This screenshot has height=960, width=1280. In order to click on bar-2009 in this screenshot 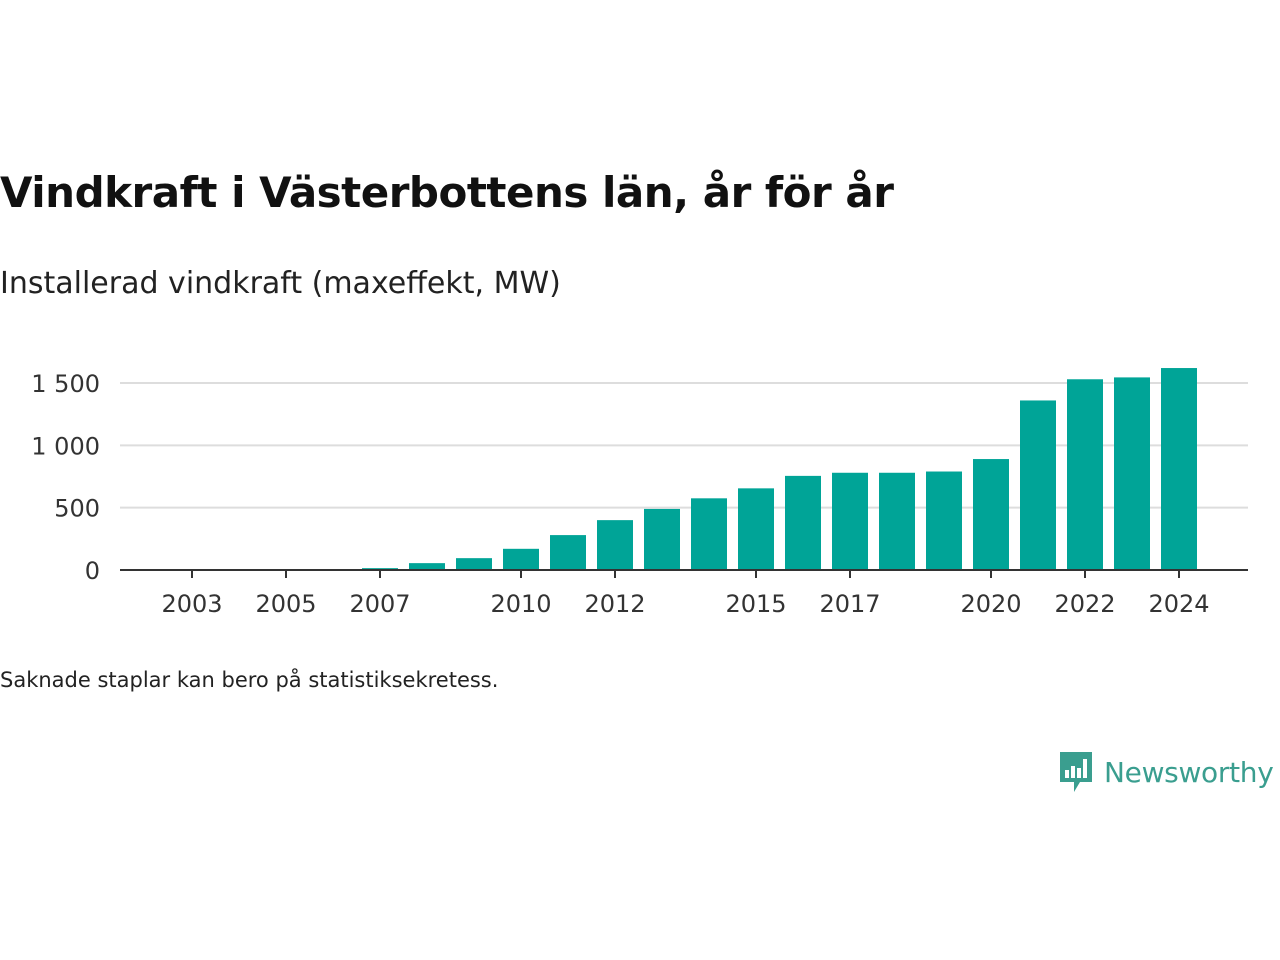, I will do `click(474, 564)`.